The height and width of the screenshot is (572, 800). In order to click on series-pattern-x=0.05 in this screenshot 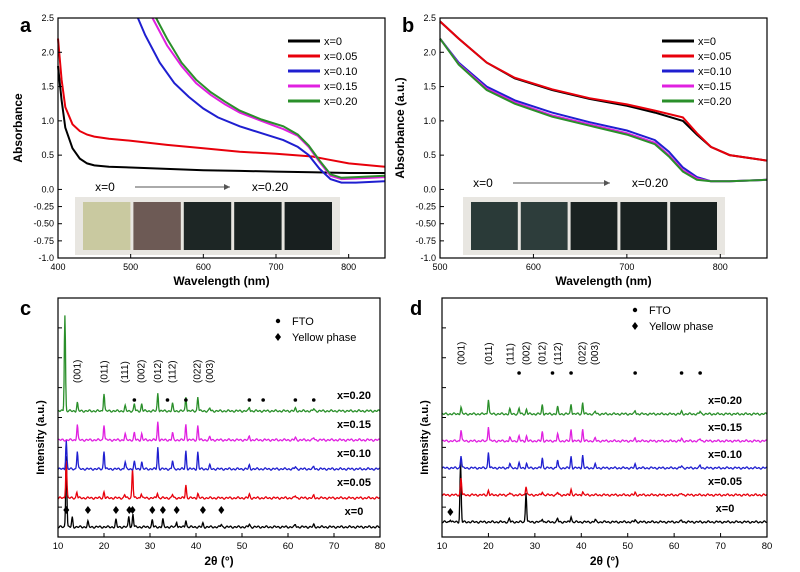, I will do `click(219, 480)`.